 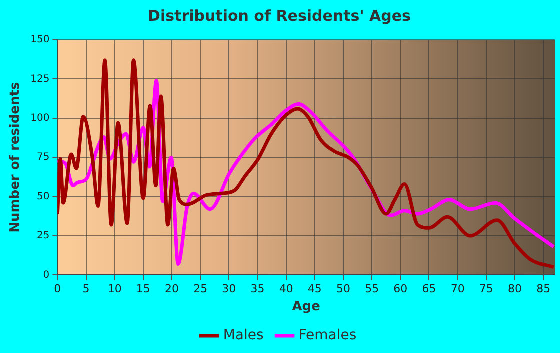 What do you see at coordinates (86, 289) in the screenshot?
I see `x-tick-label: 5` at bounding box center [86, 289].